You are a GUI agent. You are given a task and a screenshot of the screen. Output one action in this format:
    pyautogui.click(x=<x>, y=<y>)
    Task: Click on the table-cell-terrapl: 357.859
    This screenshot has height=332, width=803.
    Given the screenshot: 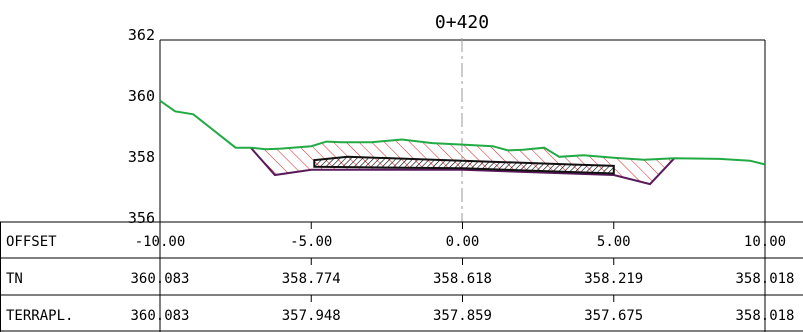 What is the action you would take?
    pyautogui.click(x=462, y=316)
    